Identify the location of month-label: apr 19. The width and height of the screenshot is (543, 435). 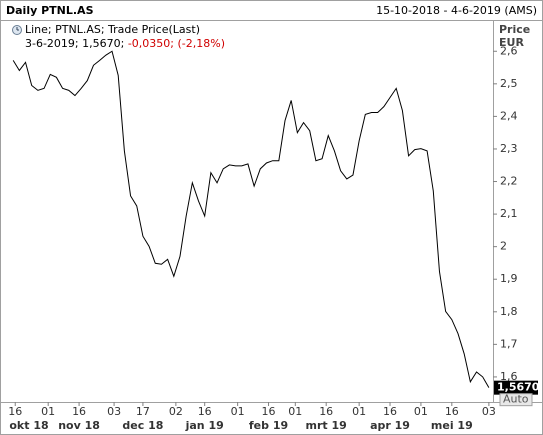
(390, 425).